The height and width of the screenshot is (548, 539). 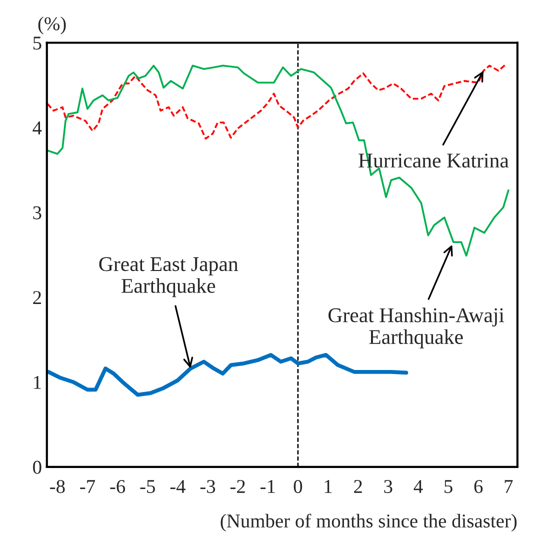 I want to click on x-tick-label: -8, so click(x=57, y=487).